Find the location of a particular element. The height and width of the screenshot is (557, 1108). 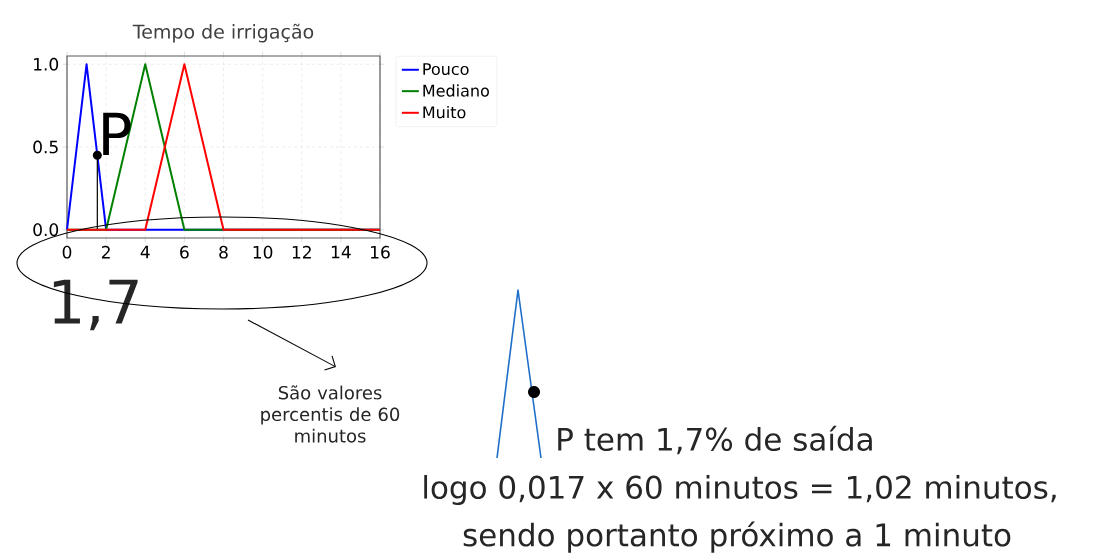

x-tick-label: 10 is located at coordinates (263, 252).